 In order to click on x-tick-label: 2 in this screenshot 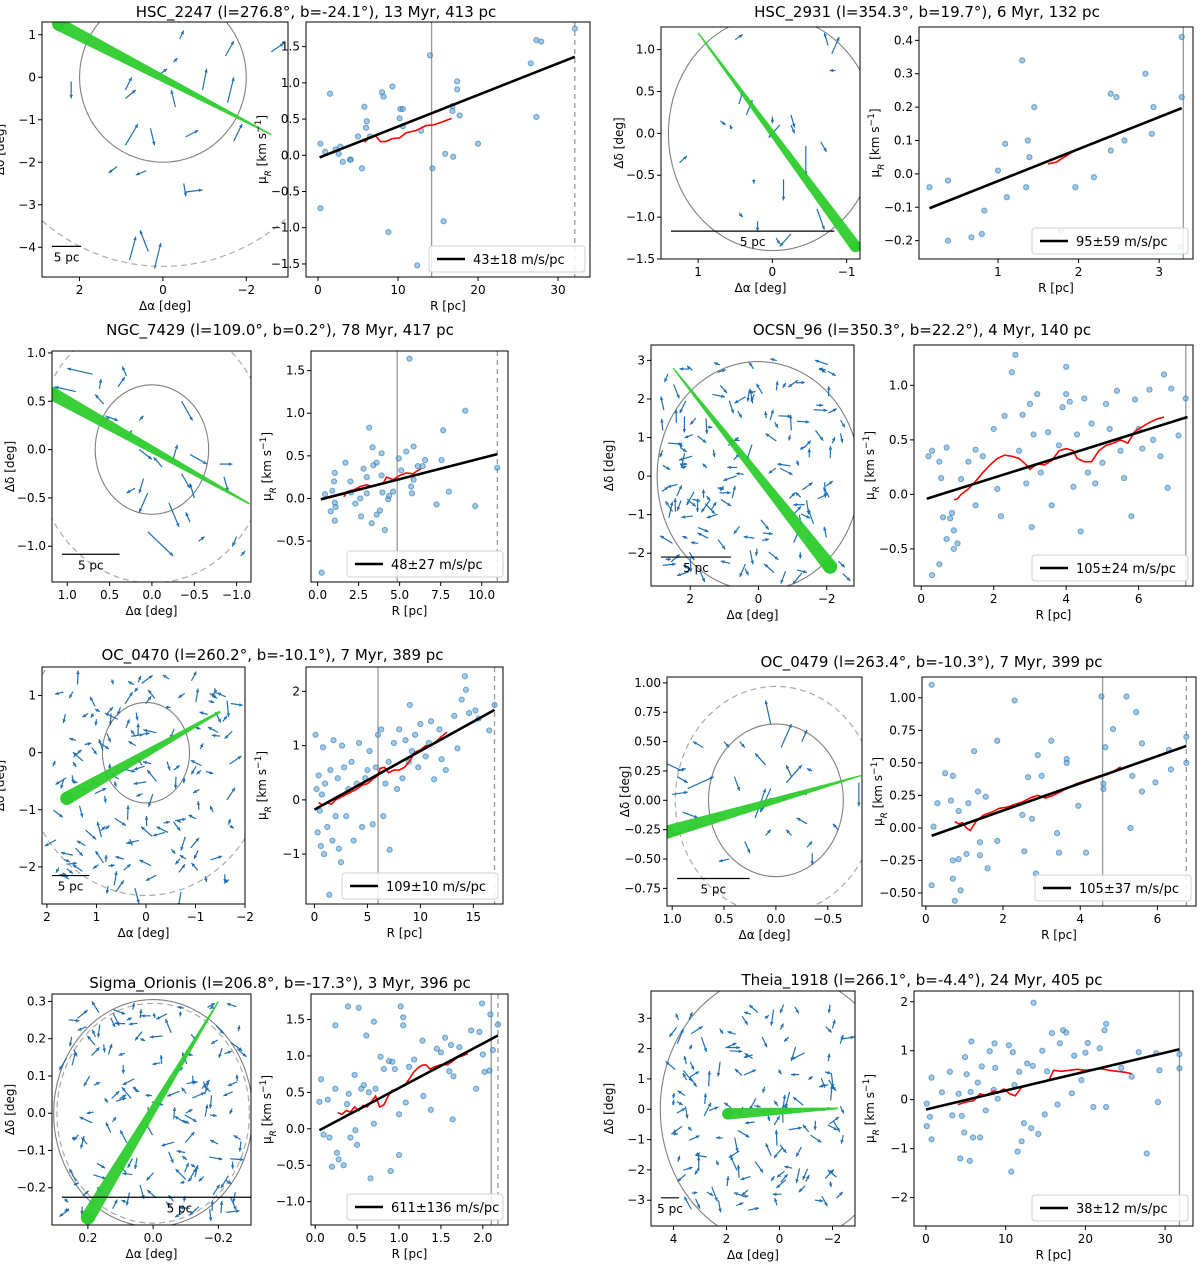, I will do `click(80, 290)`.